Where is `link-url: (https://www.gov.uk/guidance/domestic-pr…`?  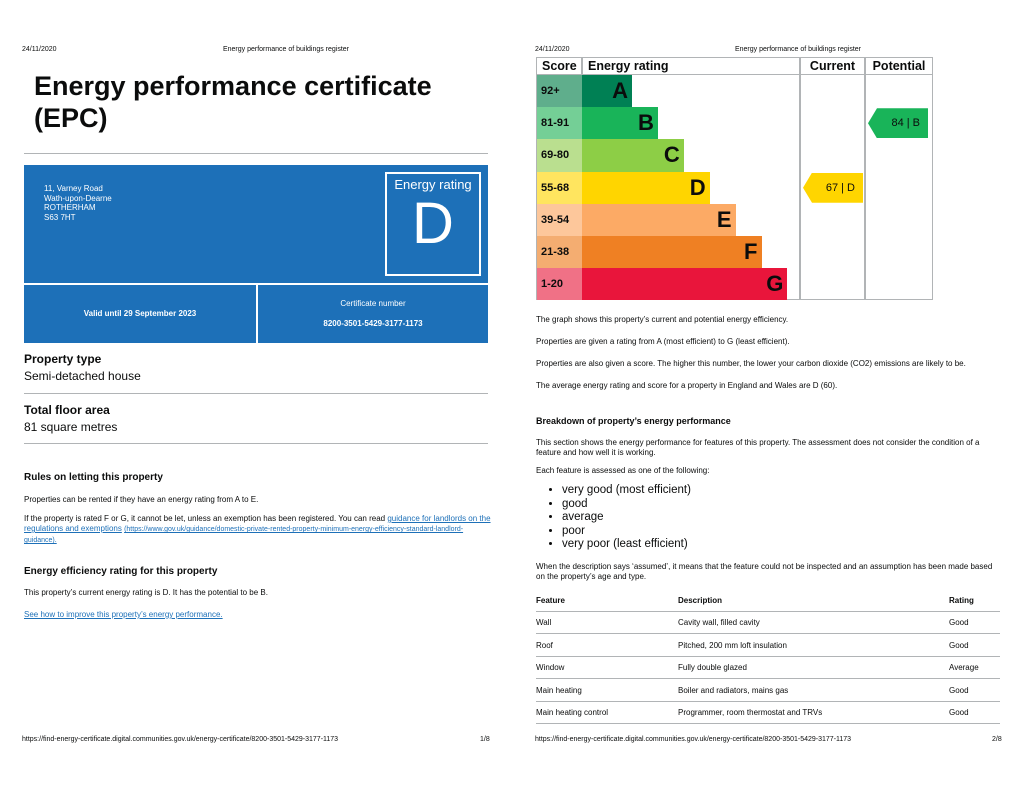 link-url: (https://www.gov.uk/guidance/domestic-pr… is located at coordinates (244, 535).